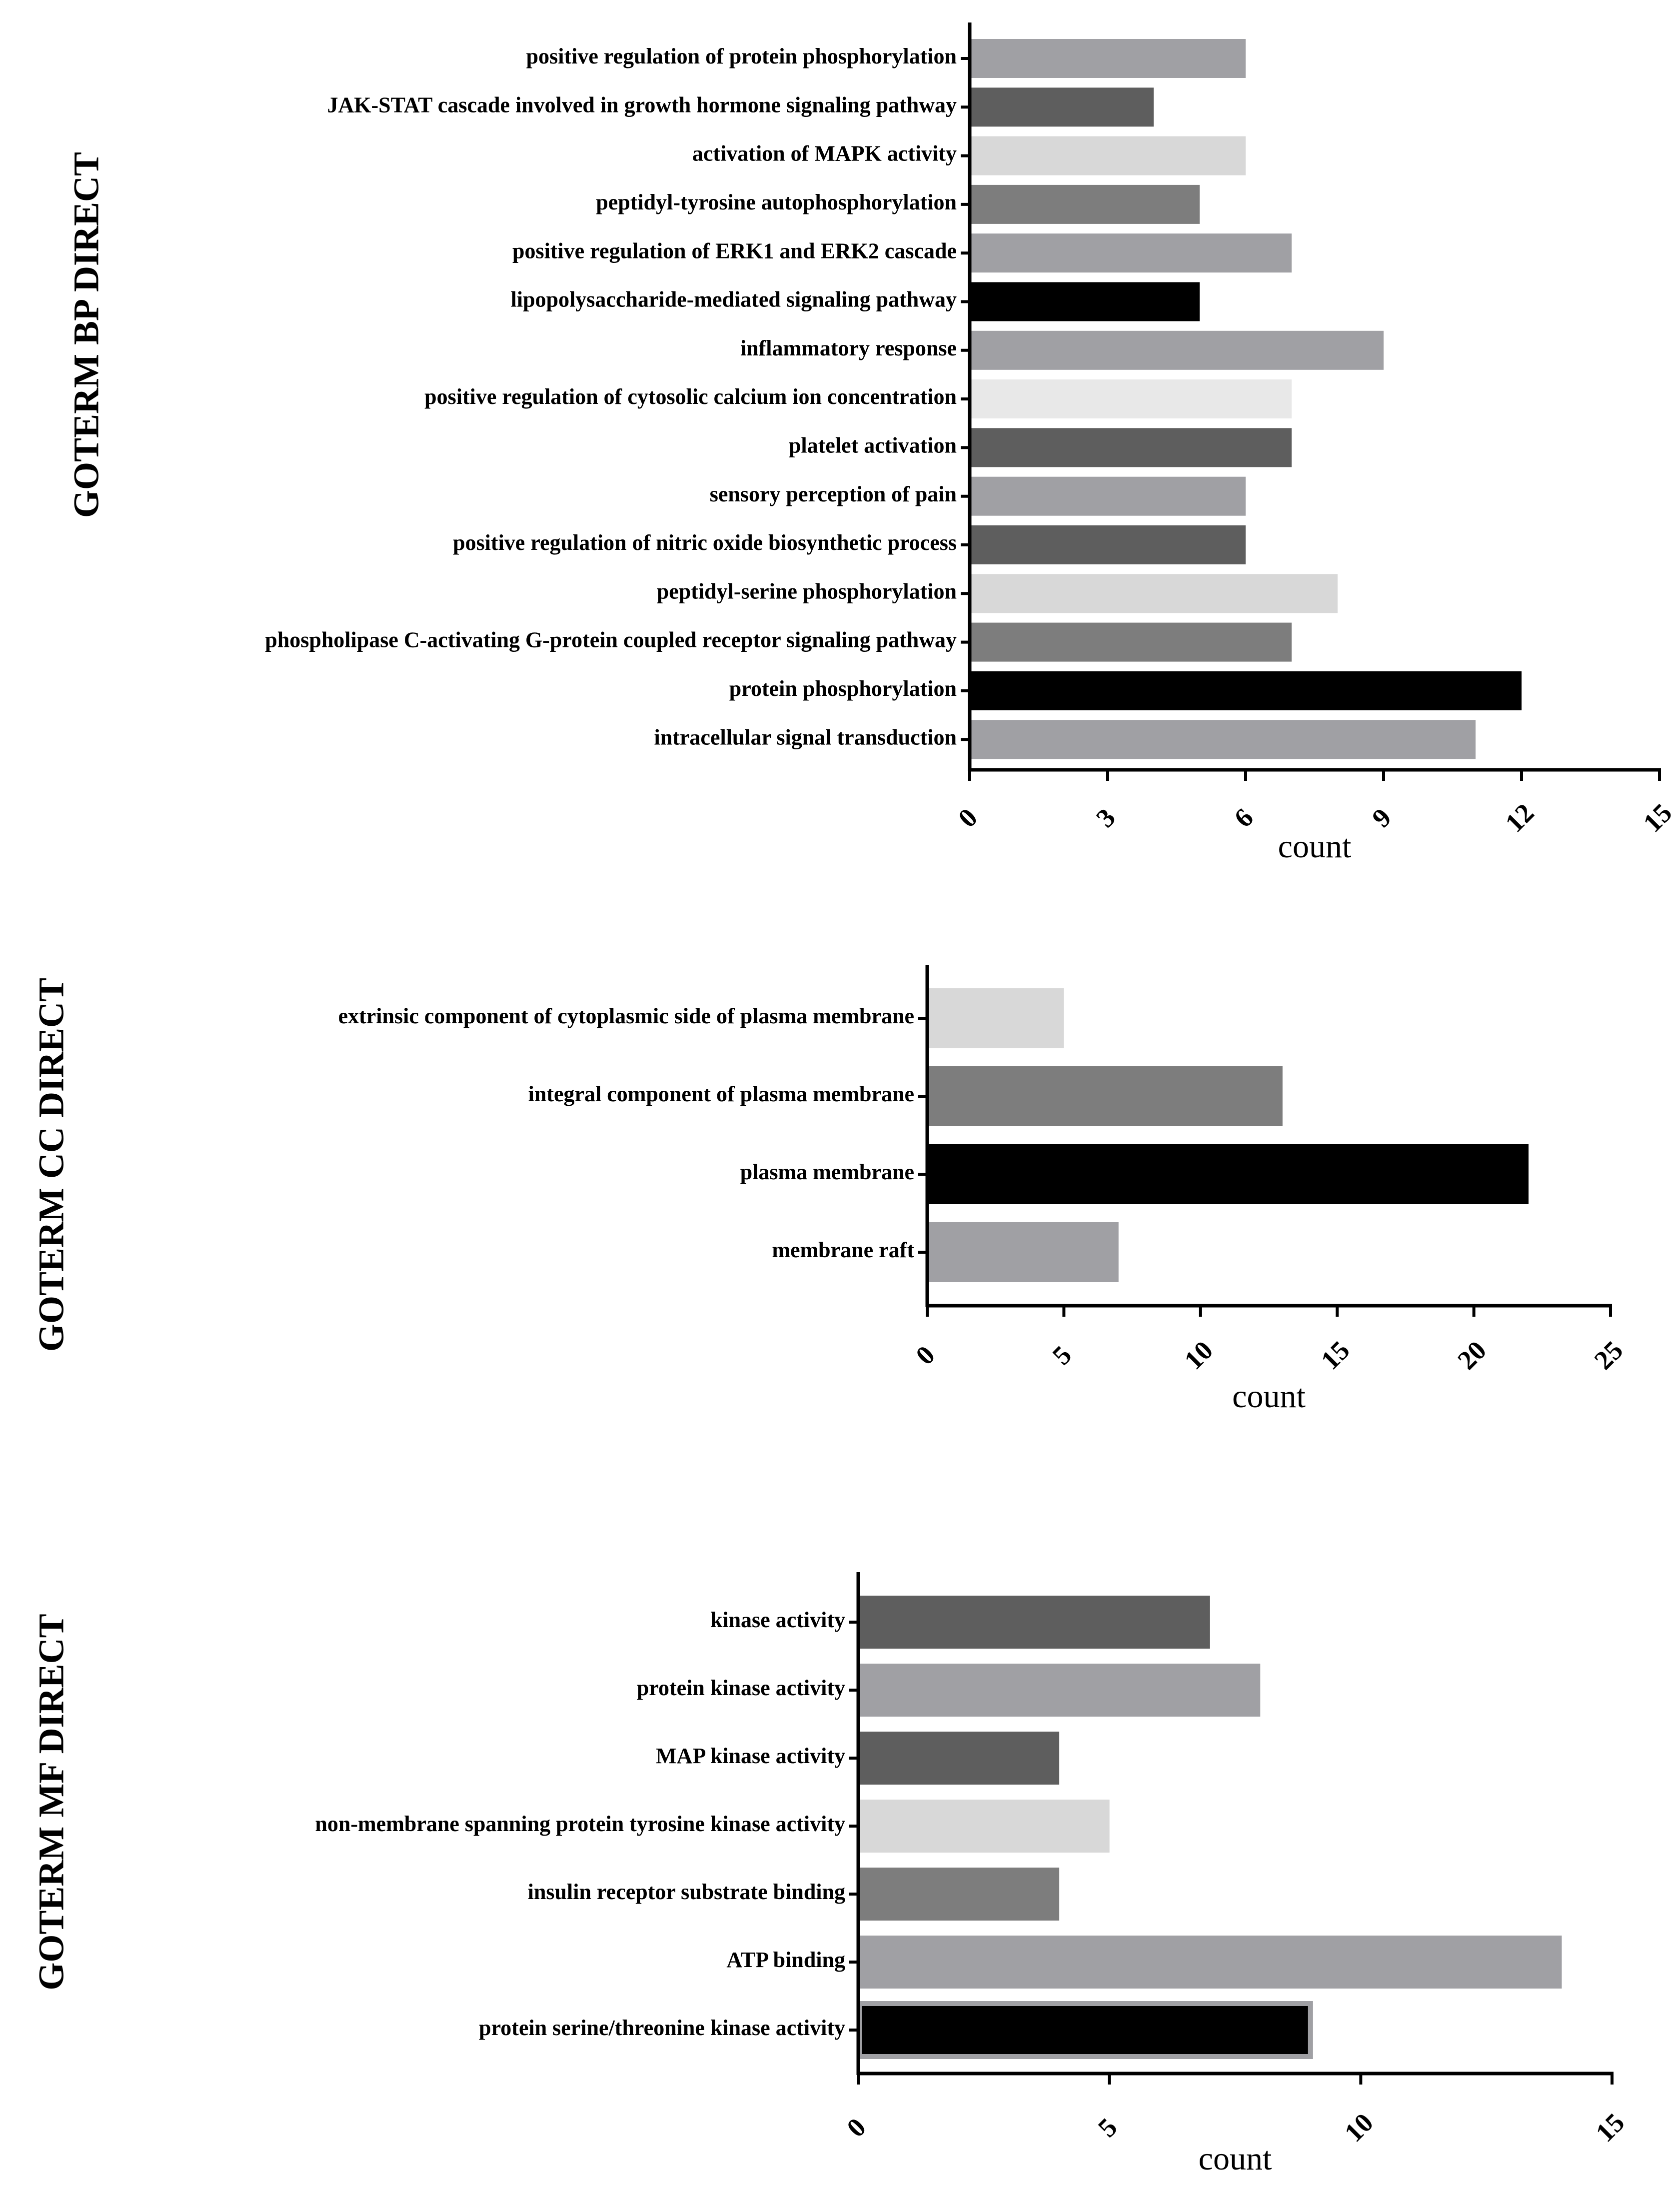 This screenshot has height=2190, width=1680. What do you see at coordinates (1381, 817) in the screenshot?
I see `bp-x-tick-label-3: 9` at bounding box center [1381, 817].